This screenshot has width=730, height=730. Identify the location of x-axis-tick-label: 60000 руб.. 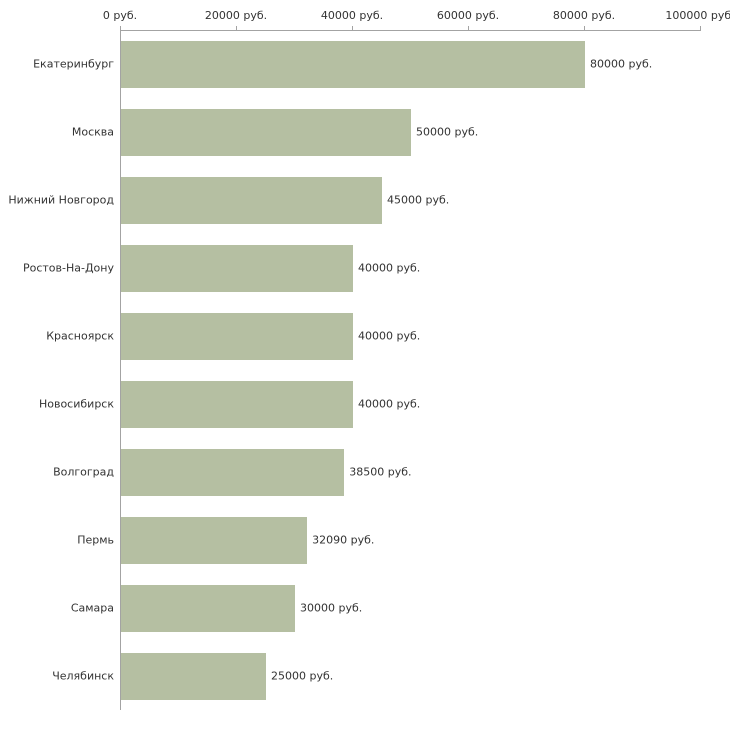
(468, 15).